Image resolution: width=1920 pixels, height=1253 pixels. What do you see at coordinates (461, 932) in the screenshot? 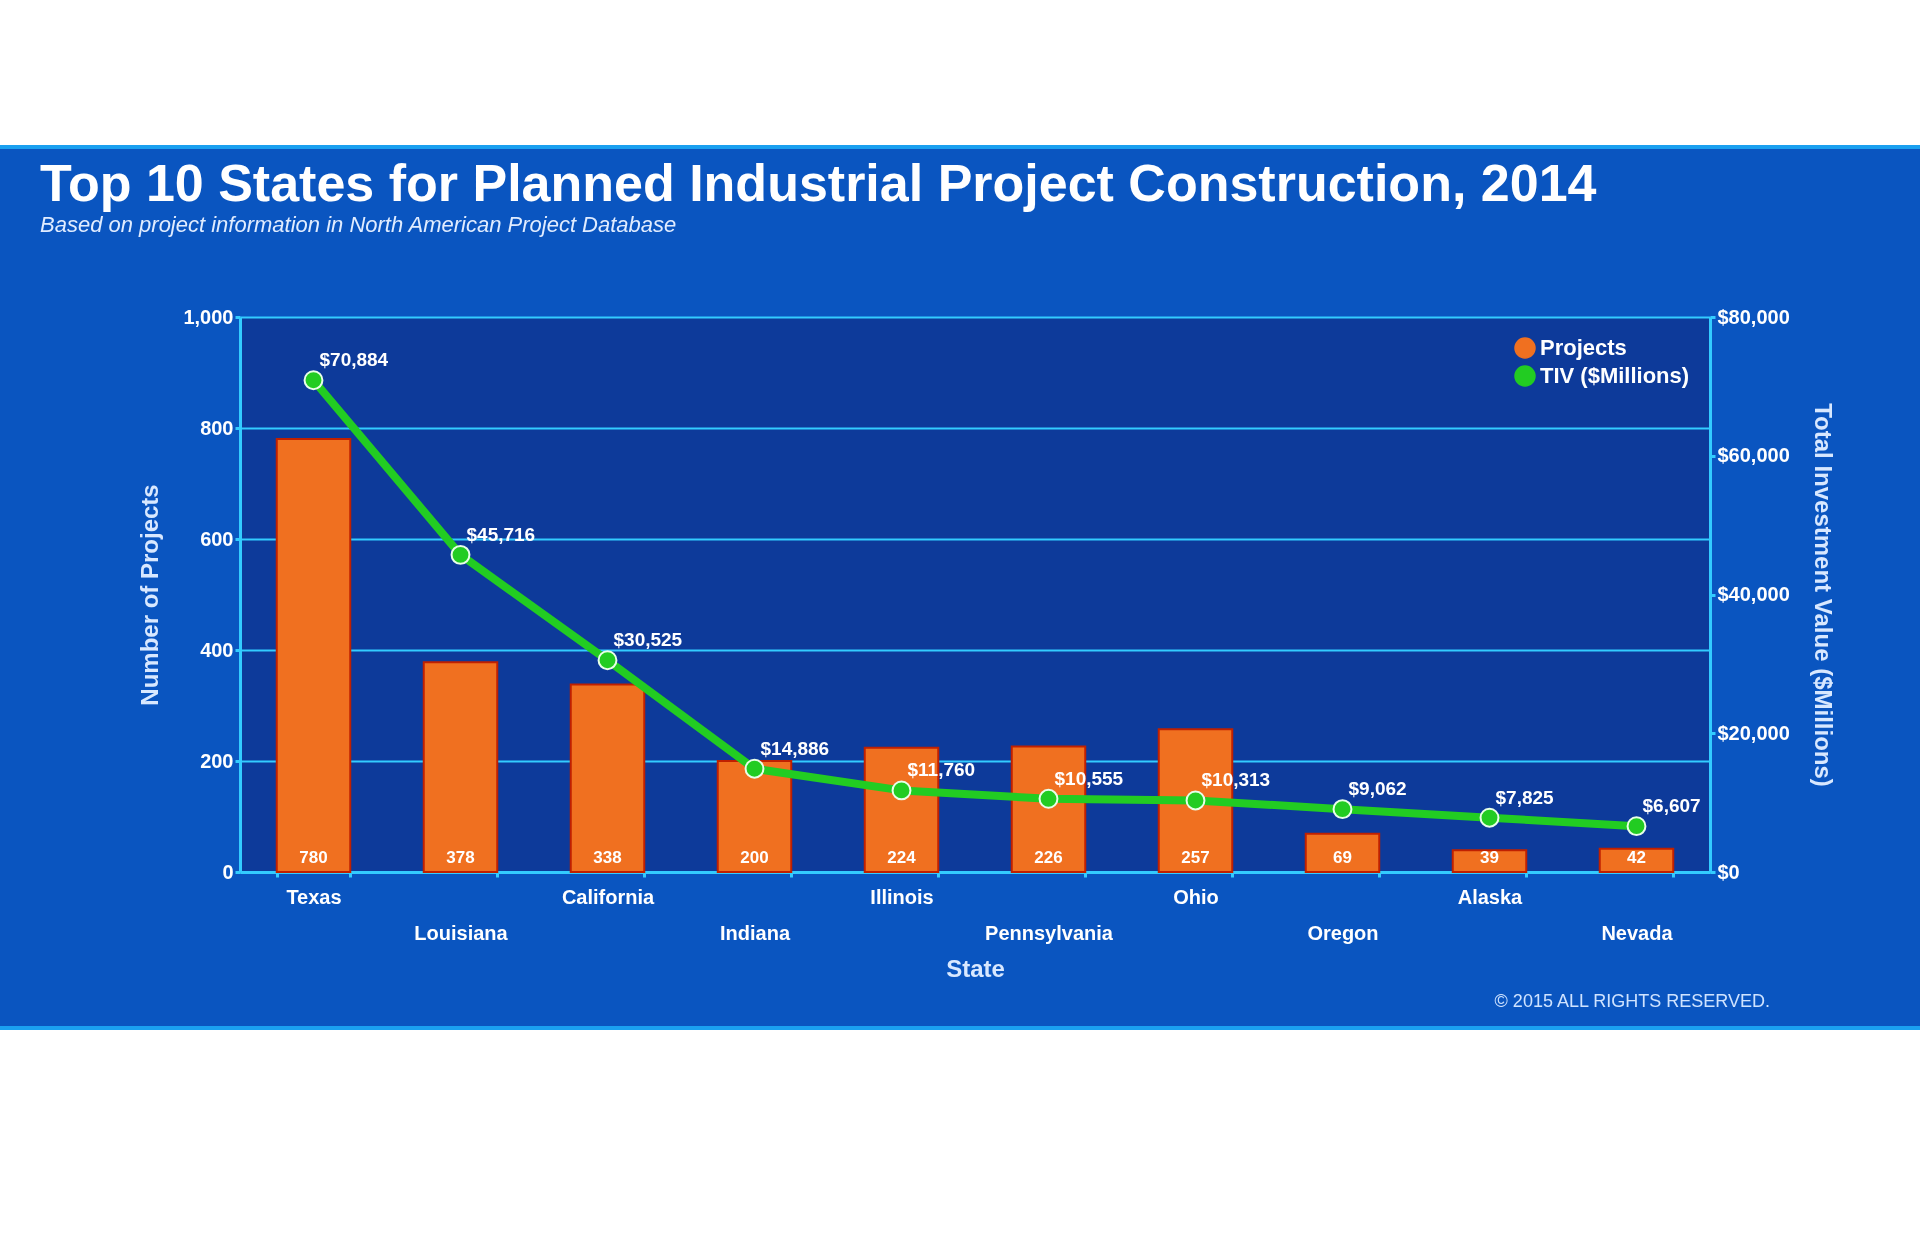
I see `x-tick-label: Louisiana` at bounding box center [461, 932].